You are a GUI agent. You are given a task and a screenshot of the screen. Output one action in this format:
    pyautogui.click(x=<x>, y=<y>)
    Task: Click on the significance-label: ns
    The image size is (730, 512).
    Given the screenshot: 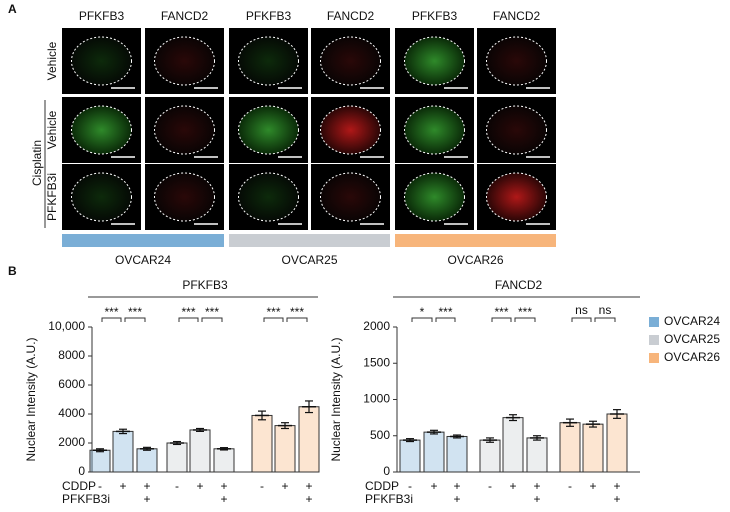 What is the action you would take?
    pyautogui.click(x=581, y=310)
    